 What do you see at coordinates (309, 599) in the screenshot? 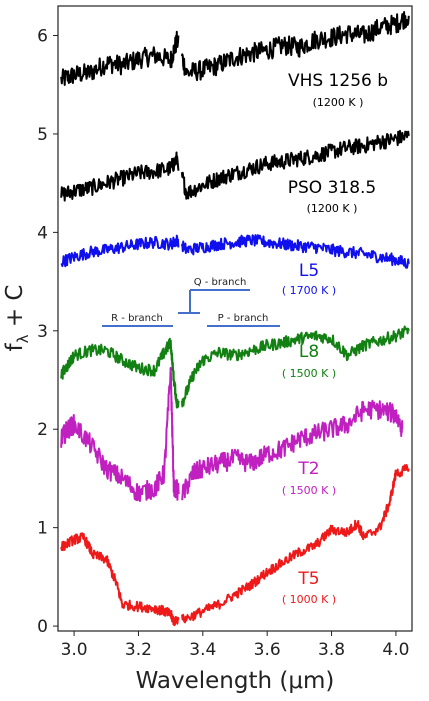
I see `series-temp-label: ( 1000 K )` at bounding box center [309, 599].